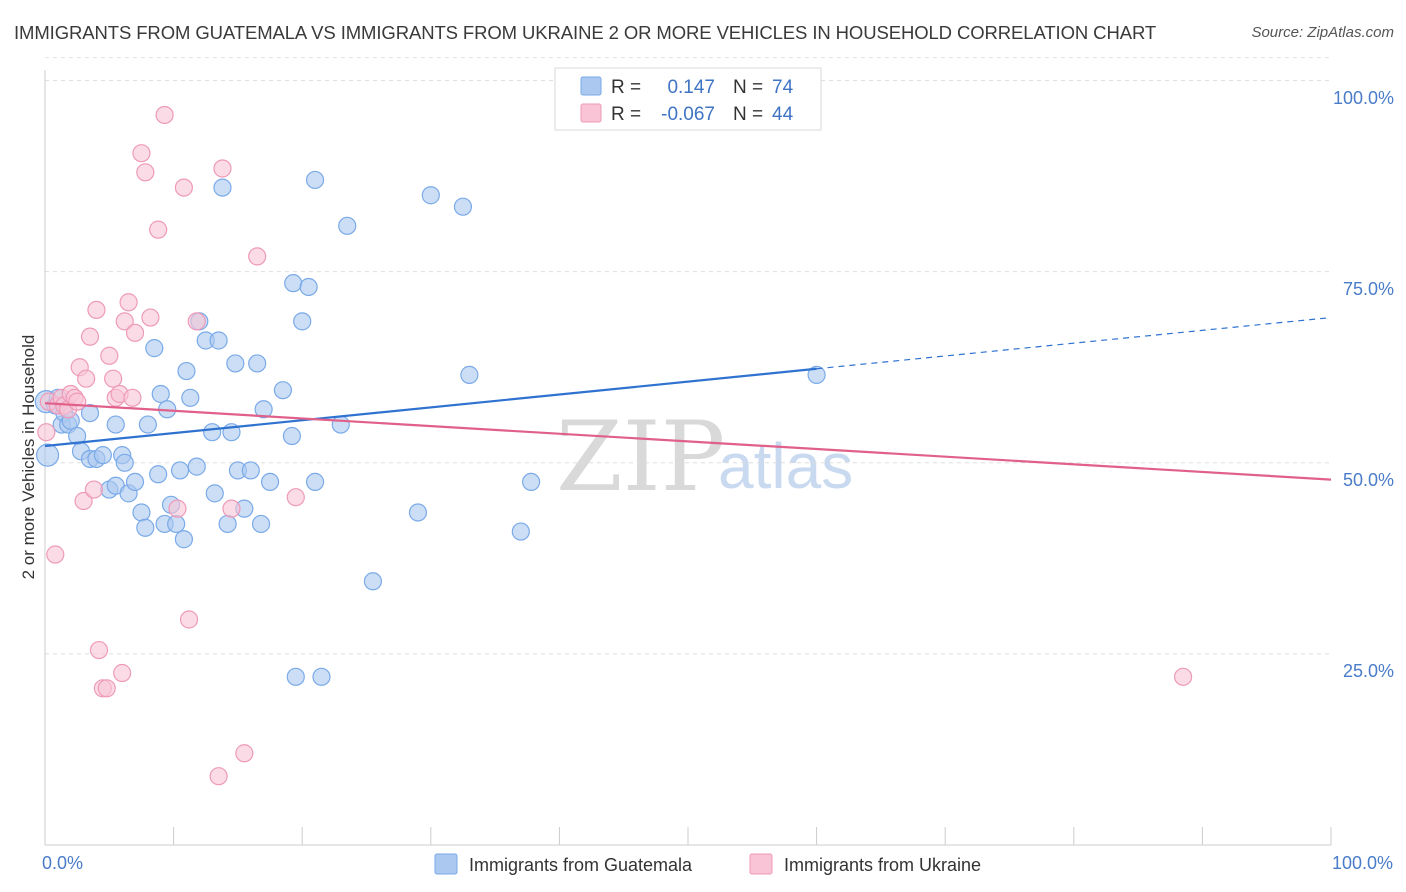 The height and width of the screenshot is (892, 1406). I want to click on y-tick-label-25: 25.0%, so click(1368, 671).